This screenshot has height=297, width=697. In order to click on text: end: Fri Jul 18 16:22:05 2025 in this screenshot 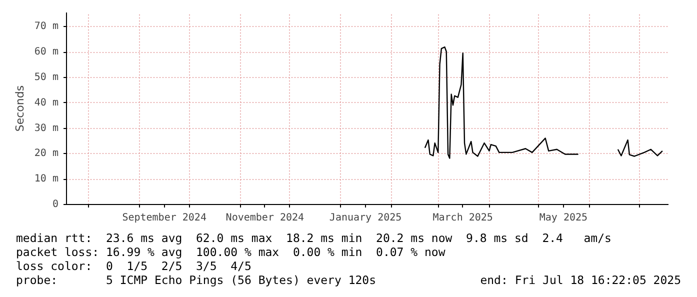, I will do `click(580, 280)`.